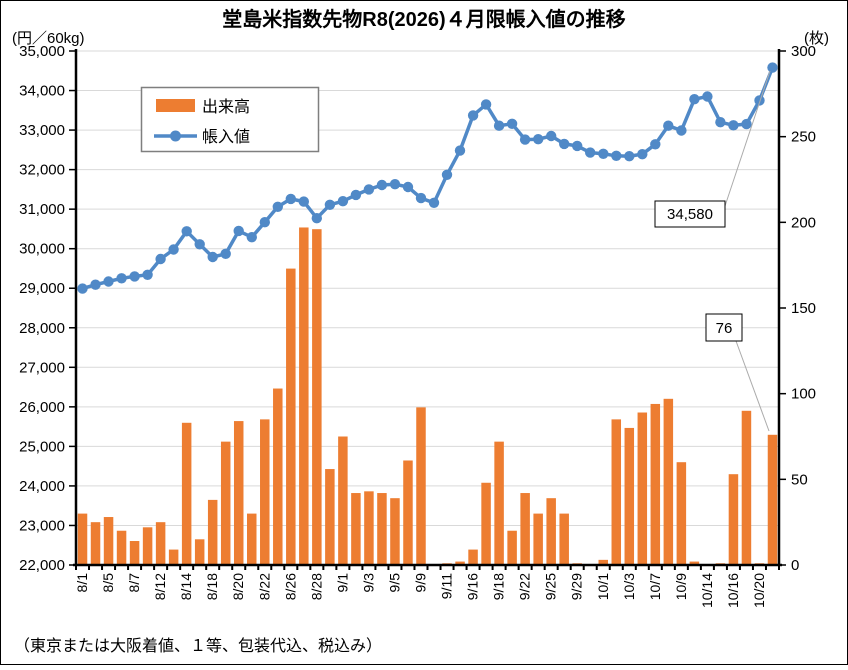 The height and width of the screenshot is (670, 848). Describe the element at coordinates (803, 222) in the screenshot. I see `right-axis-tick-label: 200` at that location.